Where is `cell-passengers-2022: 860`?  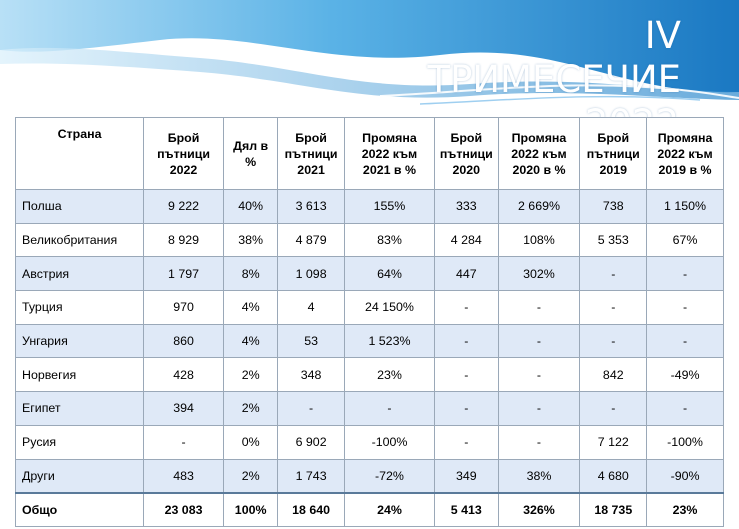
cell-passengers-2022: 860 is located at coordinates (183, 341).